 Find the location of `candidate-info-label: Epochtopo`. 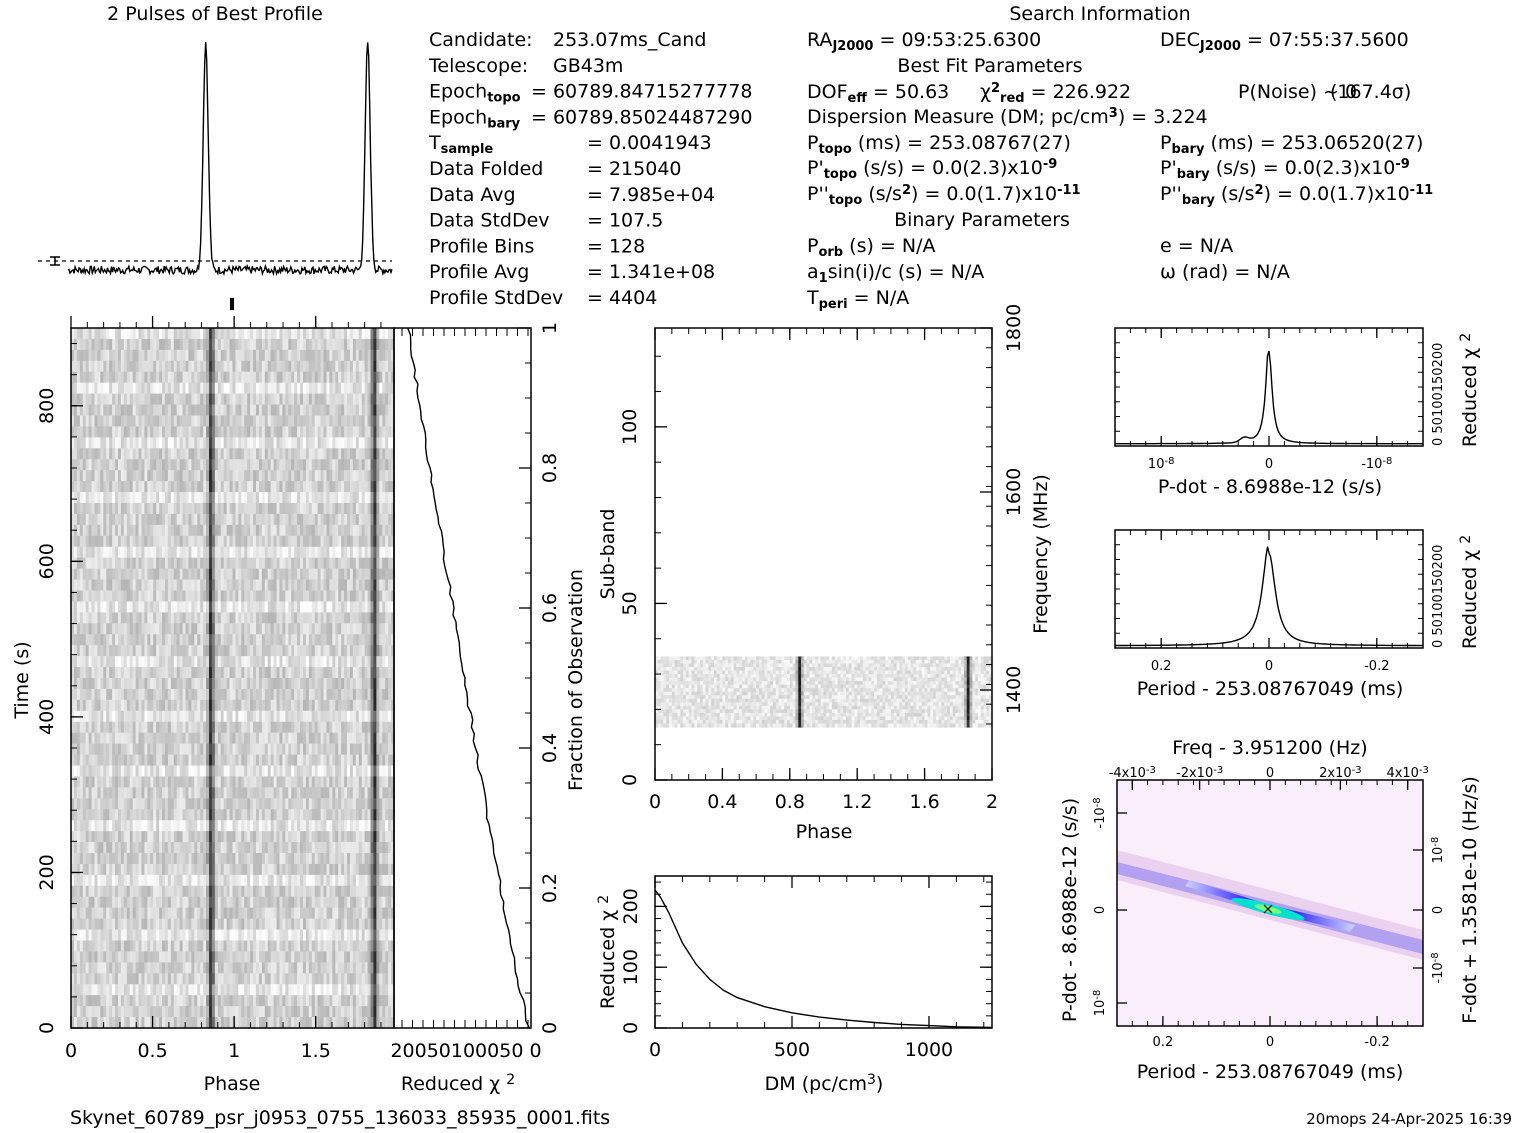

candidate-info-label: Epochtopo is located at coordinates (475, 93).